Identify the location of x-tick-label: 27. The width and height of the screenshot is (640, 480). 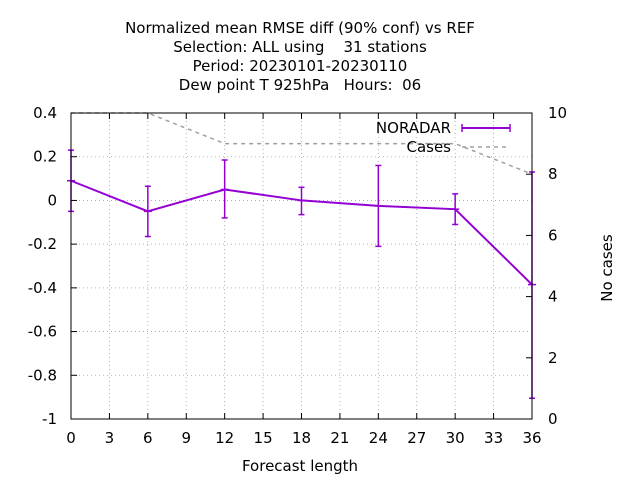
(416, 438).